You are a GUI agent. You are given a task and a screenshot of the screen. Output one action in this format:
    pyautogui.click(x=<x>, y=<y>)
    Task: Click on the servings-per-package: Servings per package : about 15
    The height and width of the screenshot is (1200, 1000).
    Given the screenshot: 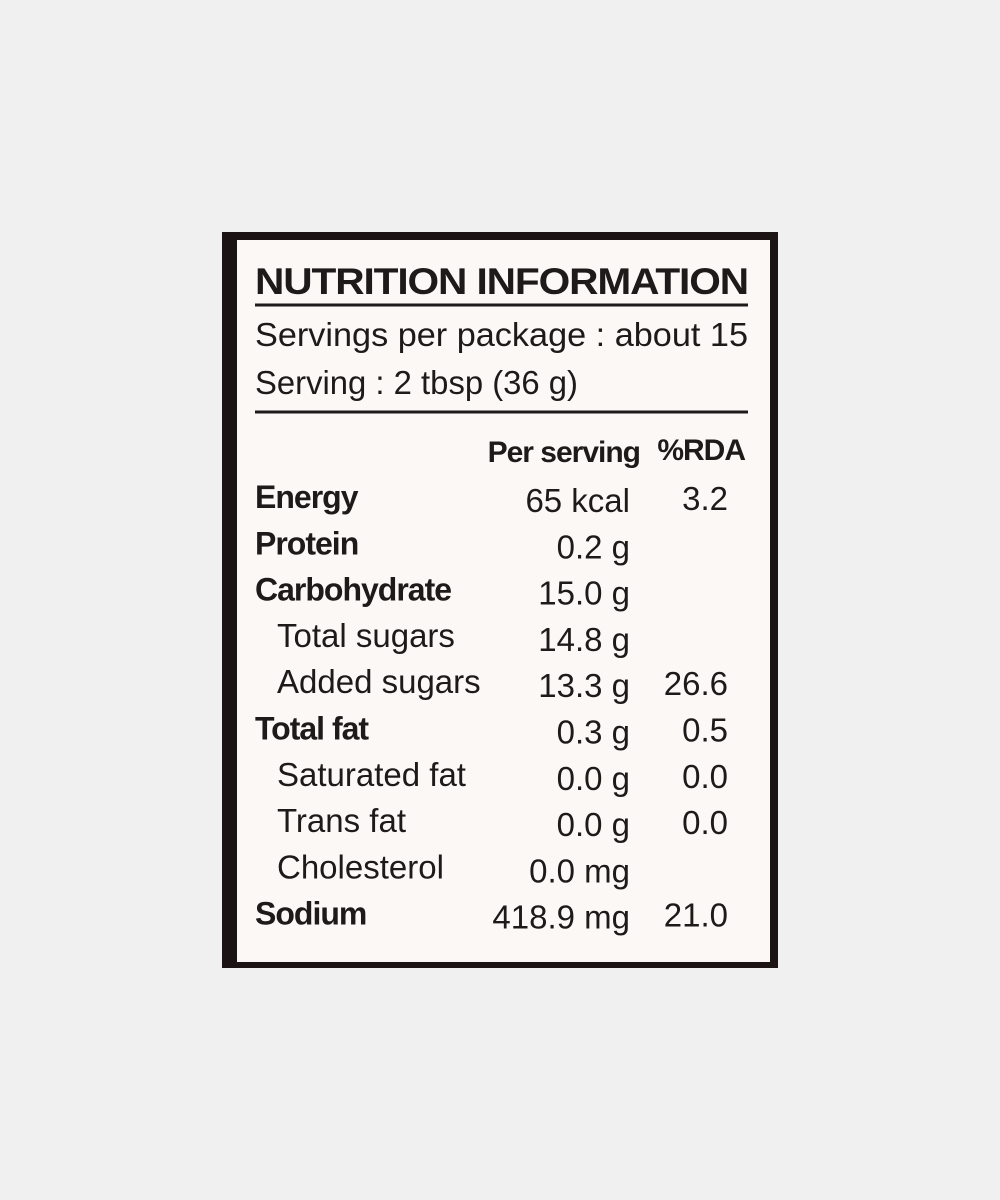 What is the action you would take?
    pyautogui.click(x=501, y=334)
    